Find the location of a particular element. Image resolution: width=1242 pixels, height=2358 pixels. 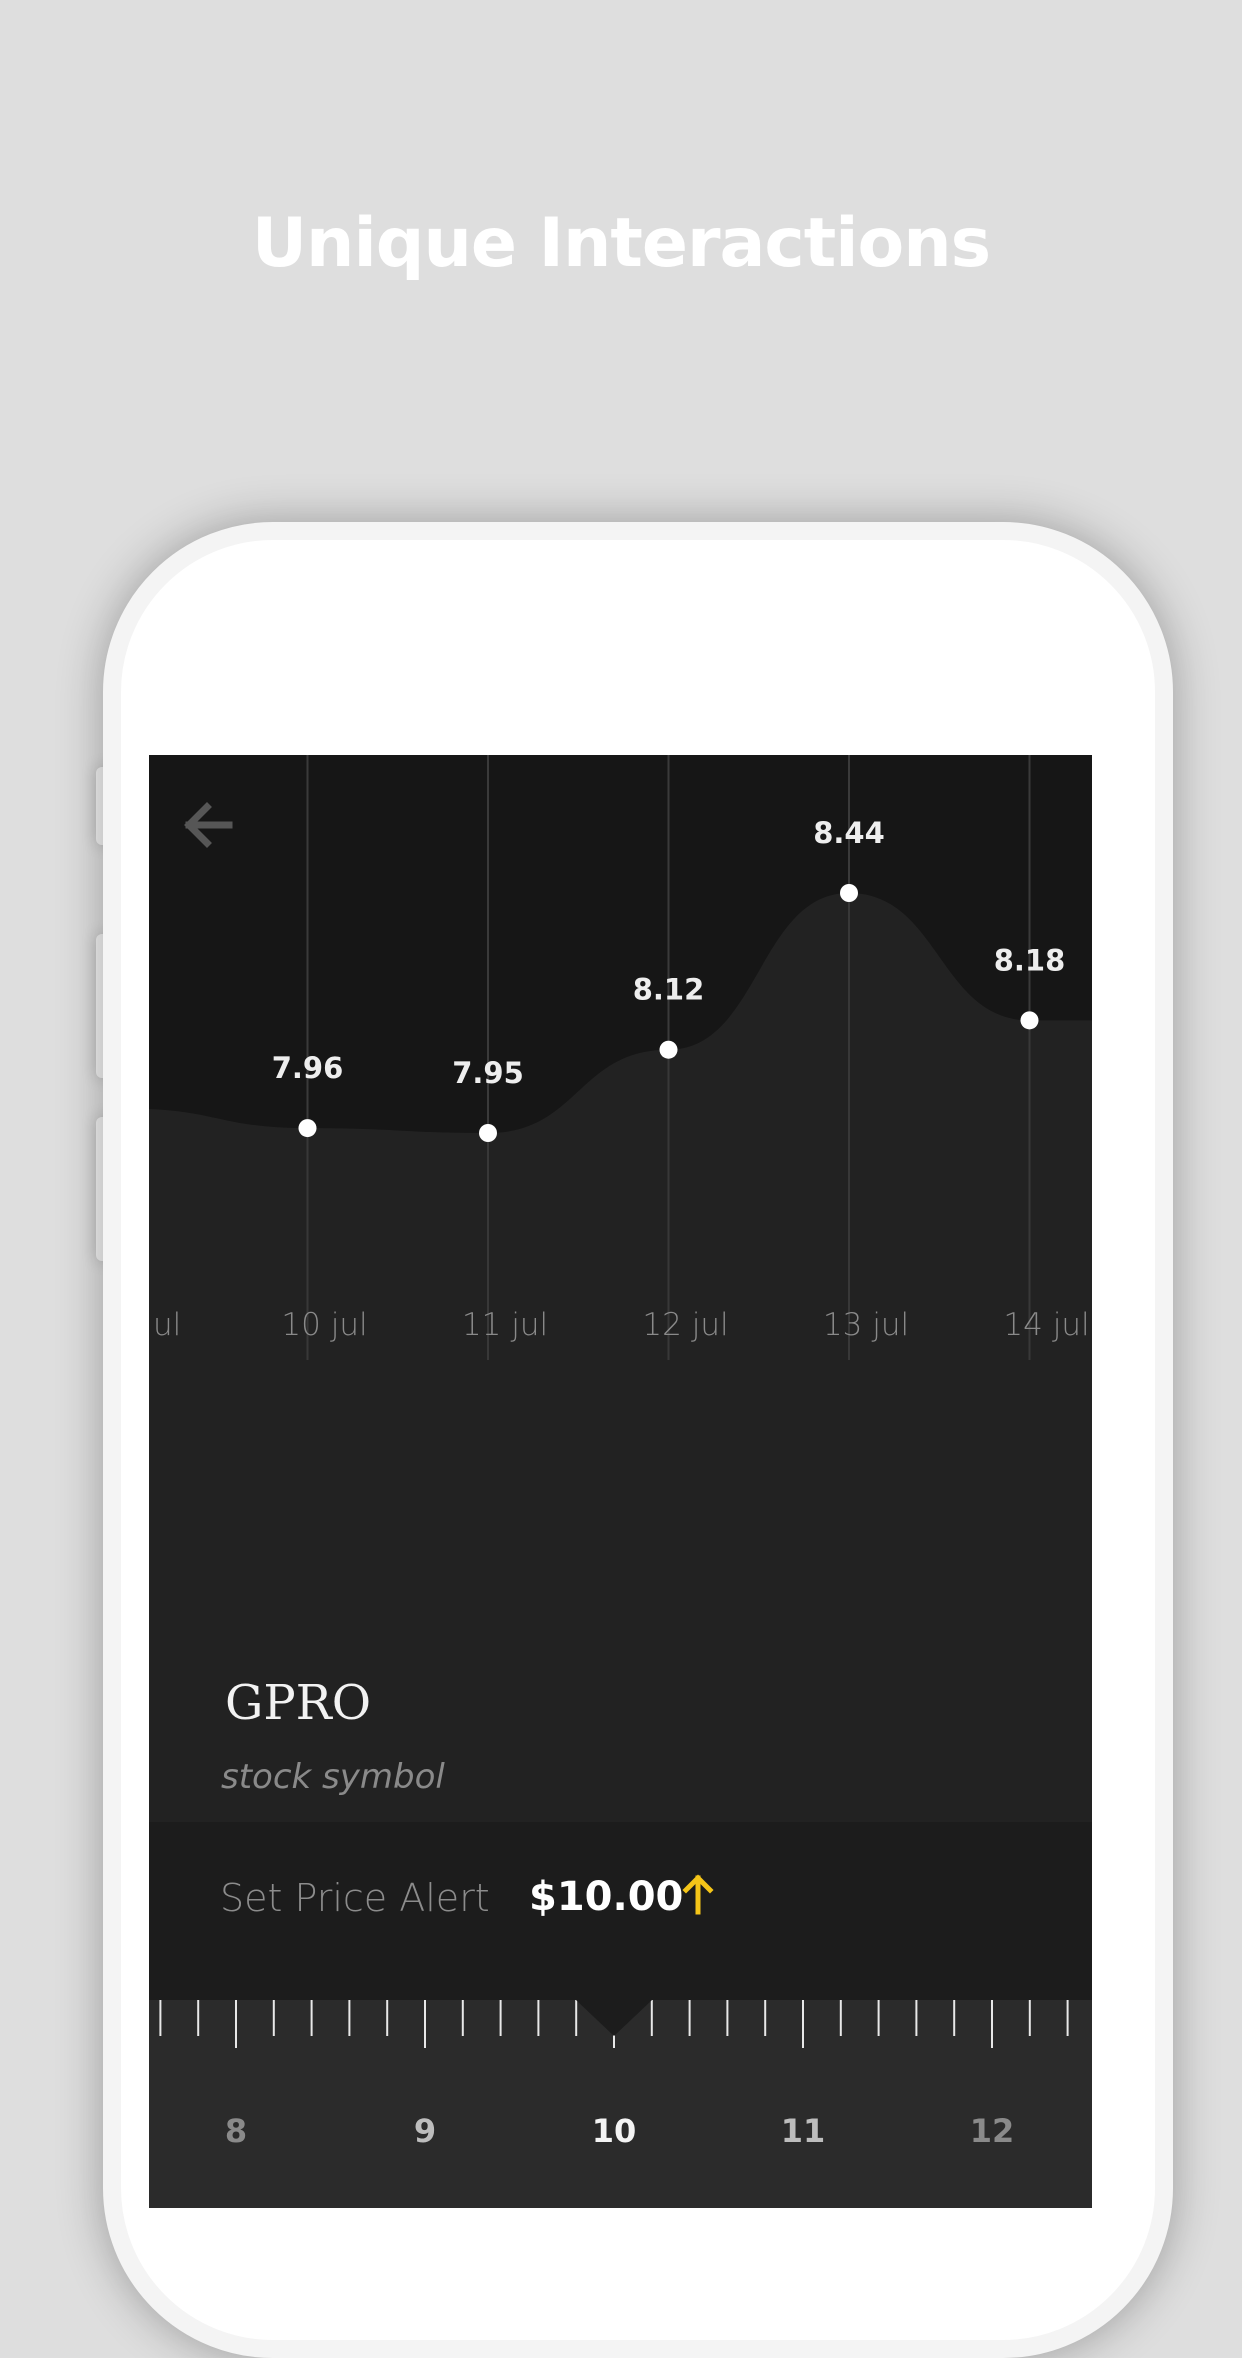

arrow-left-icon is located at coordinates (208, 825).